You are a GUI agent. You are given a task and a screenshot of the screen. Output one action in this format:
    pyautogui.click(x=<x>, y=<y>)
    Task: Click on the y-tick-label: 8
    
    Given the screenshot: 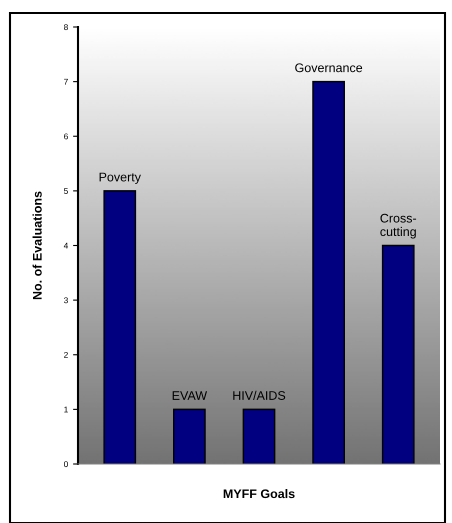 What is the action you would take?
    pyautogui.click(x=66, y=27)
    